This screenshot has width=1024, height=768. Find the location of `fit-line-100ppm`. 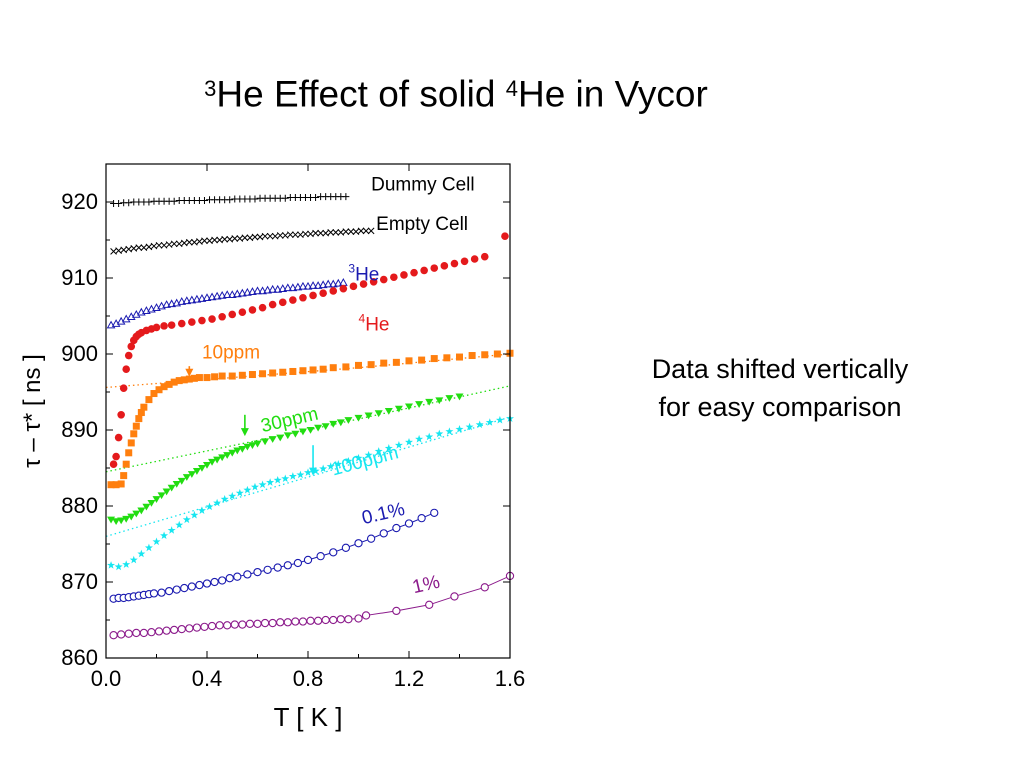

fit-line-100ppm is located at coordinates (308, 477).